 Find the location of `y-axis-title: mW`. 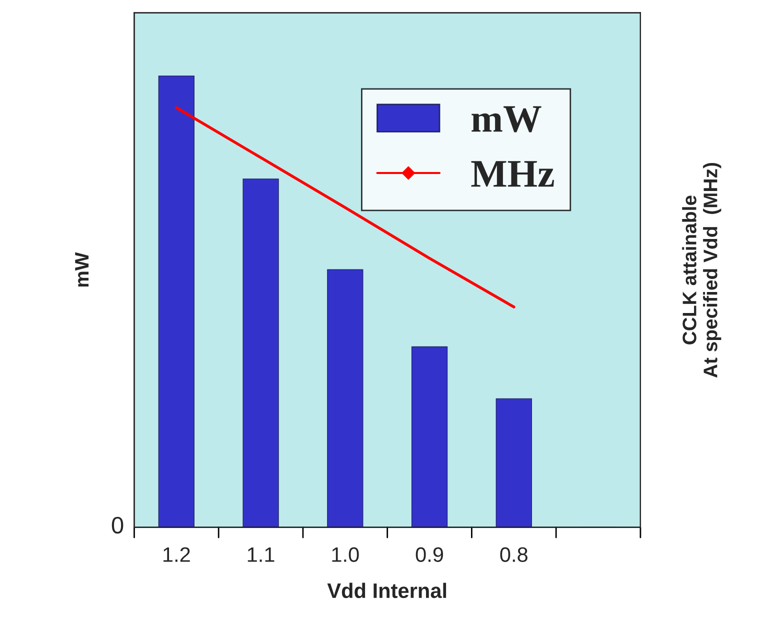

y-axis-title: mW is located at coordinates (82, 269).